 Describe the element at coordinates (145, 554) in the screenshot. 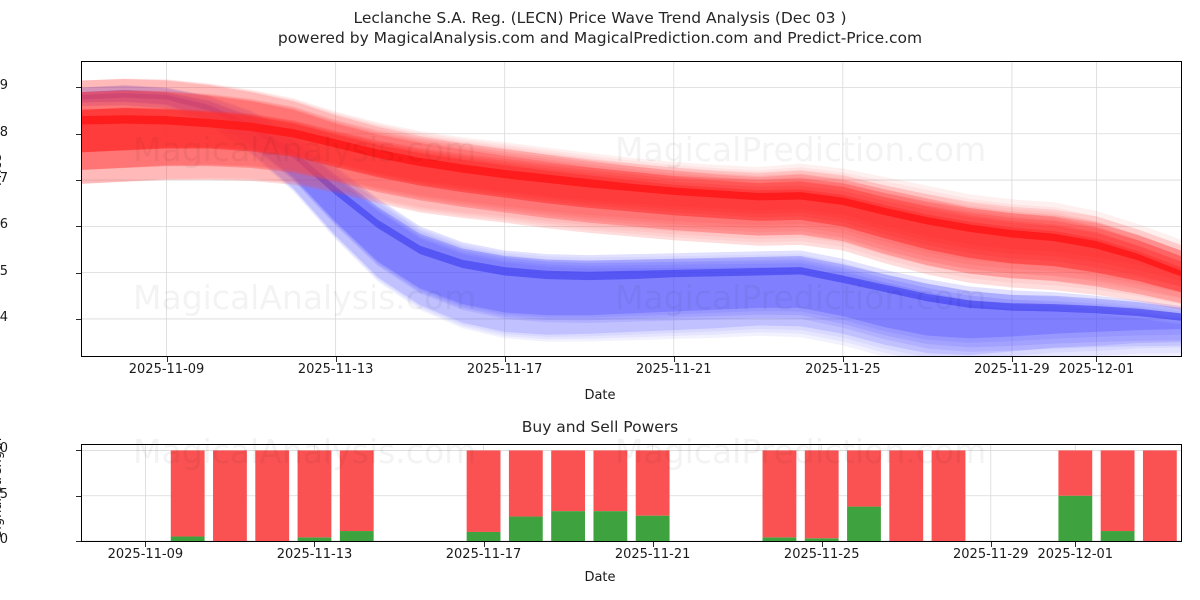

I see `power-x-tick-label: 2025-11-09` at that location.